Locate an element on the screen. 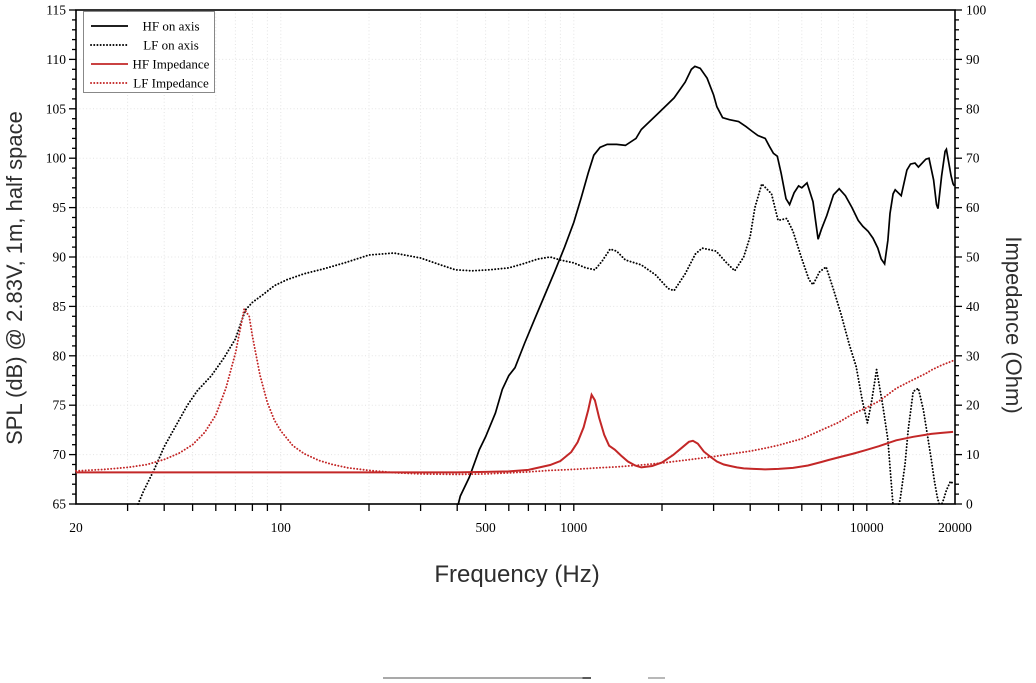 The image size is (1036, 683). frequency-tick-label: 100 is located at coordinates (281, 527).